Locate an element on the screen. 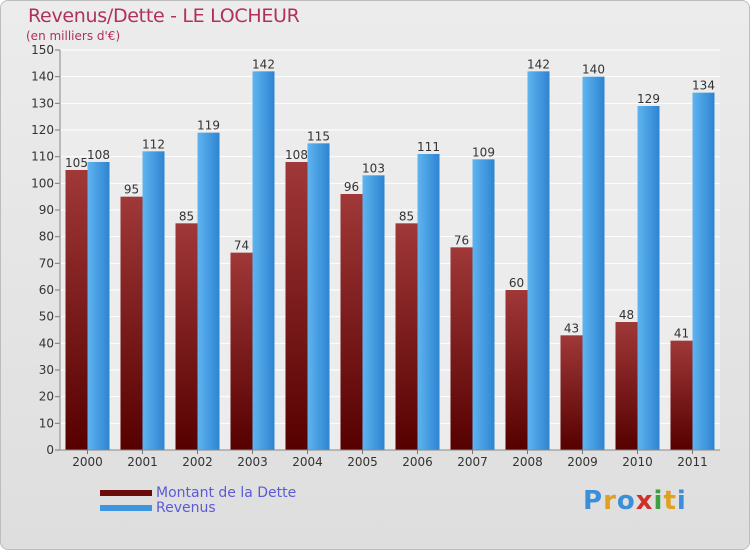 This screenshot has height=550, width=750. data-label-debt: 96 is located at coordinates (351, 187).